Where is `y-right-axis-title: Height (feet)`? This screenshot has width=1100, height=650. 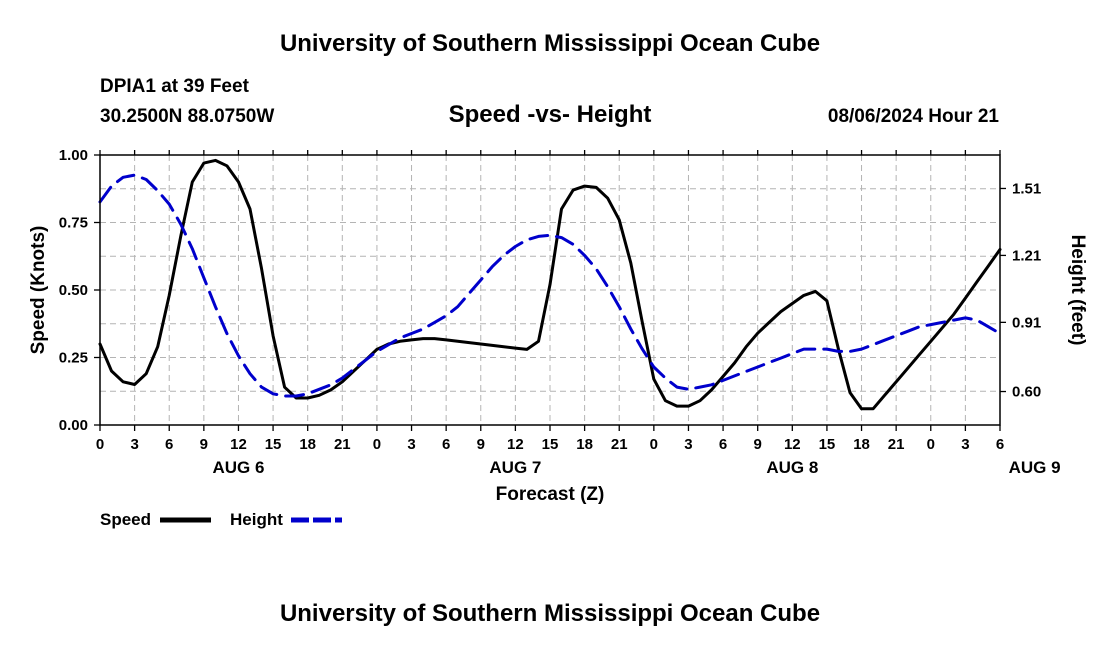 y-right-axis-title: Height (feet) is located at coordinates (1077, 290).